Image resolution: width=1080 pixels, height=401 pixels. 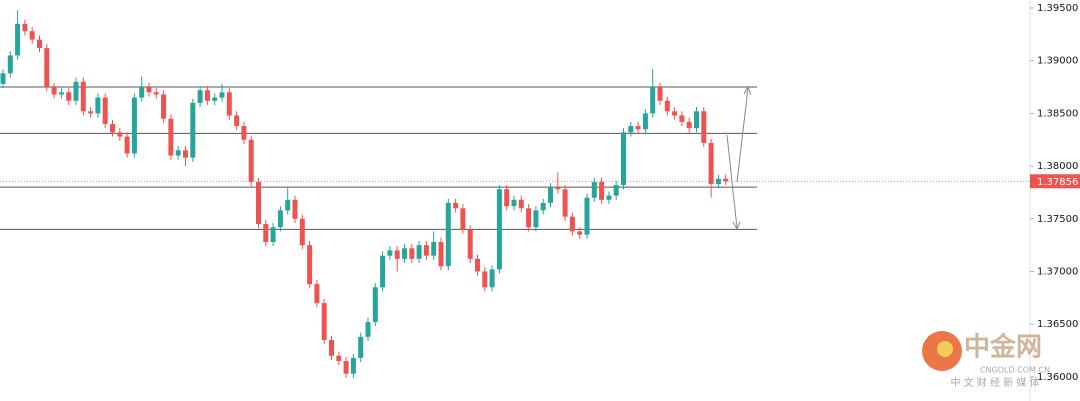 I want to click on y-tick-label: 1.37000, so click(x=1057, y=271).